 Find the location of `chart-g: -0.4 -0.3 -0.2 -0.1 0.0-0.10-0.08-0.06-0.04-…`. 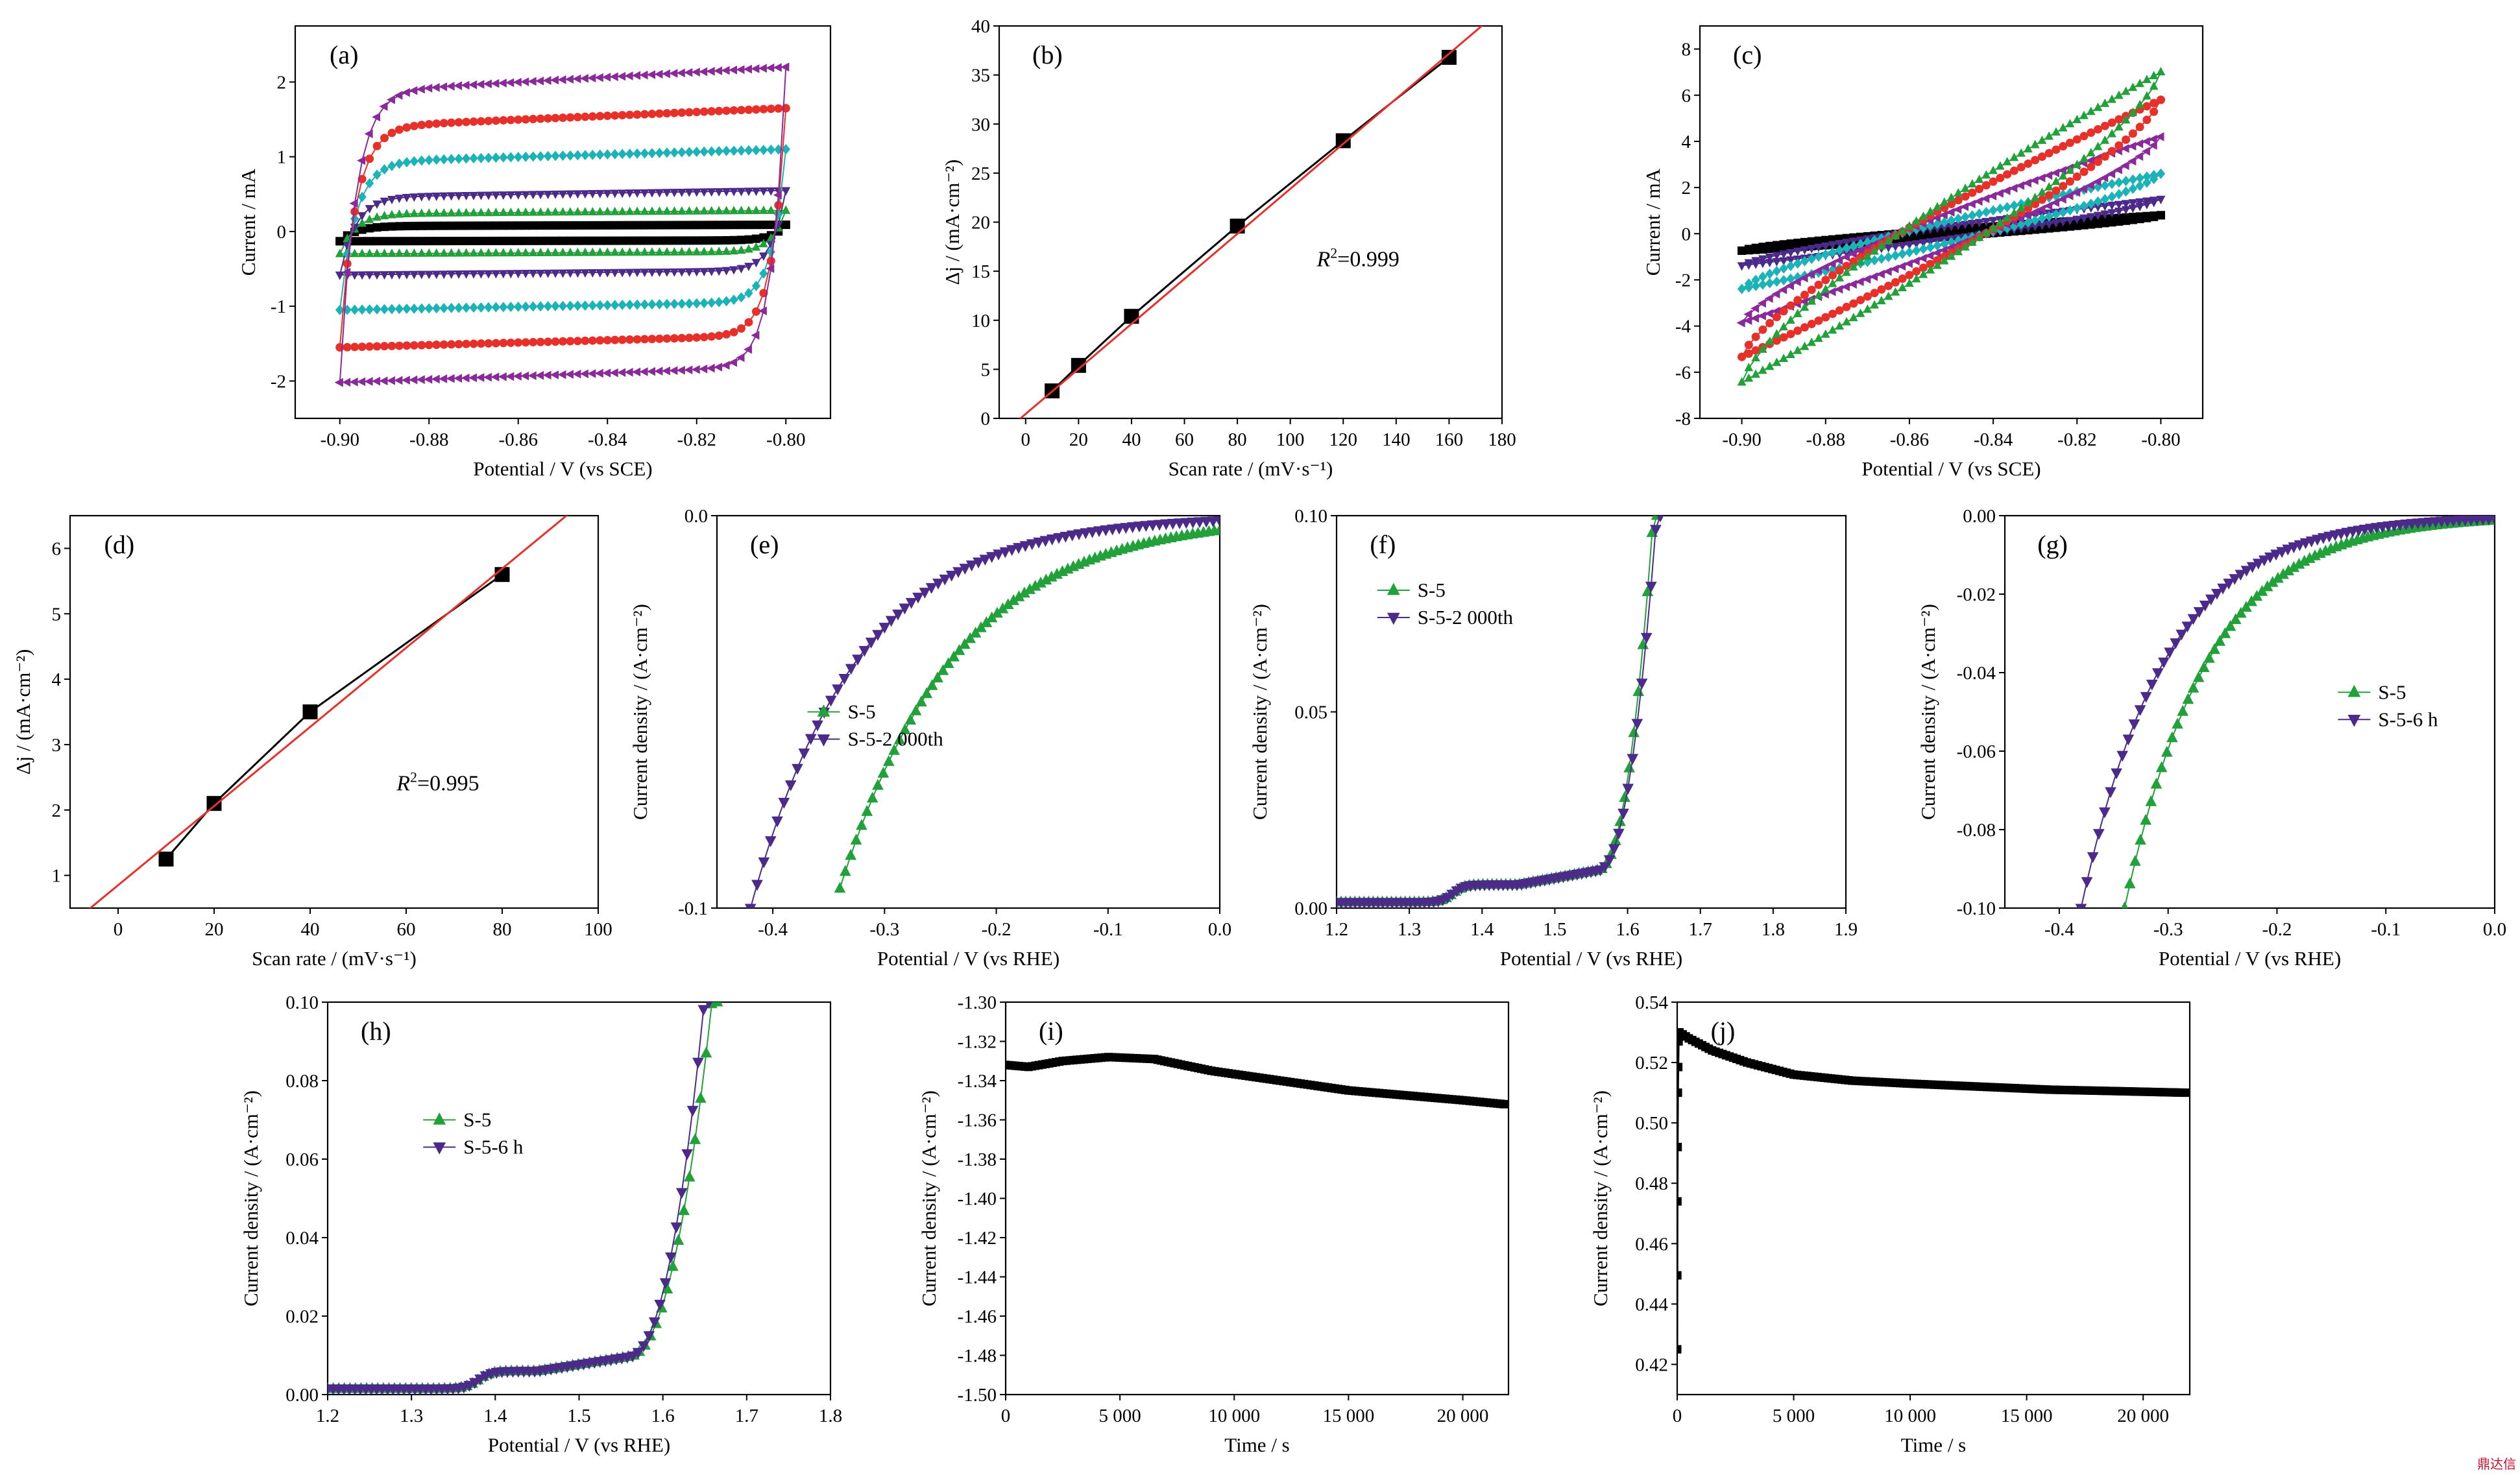

chart-g: -0.4 -0.3 -0.2 -0.1 0.0-0.10-0.08-0.06-0.04-… is located at coordinates (2211, 738).